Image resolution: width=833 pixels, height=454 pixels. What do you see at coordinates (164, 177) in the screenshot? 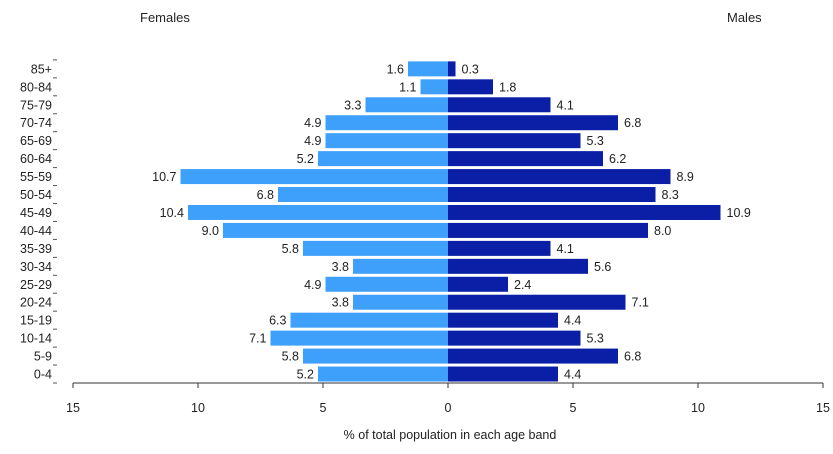
I see `female-value-label: 10.7` at bounding box center [164, 177].